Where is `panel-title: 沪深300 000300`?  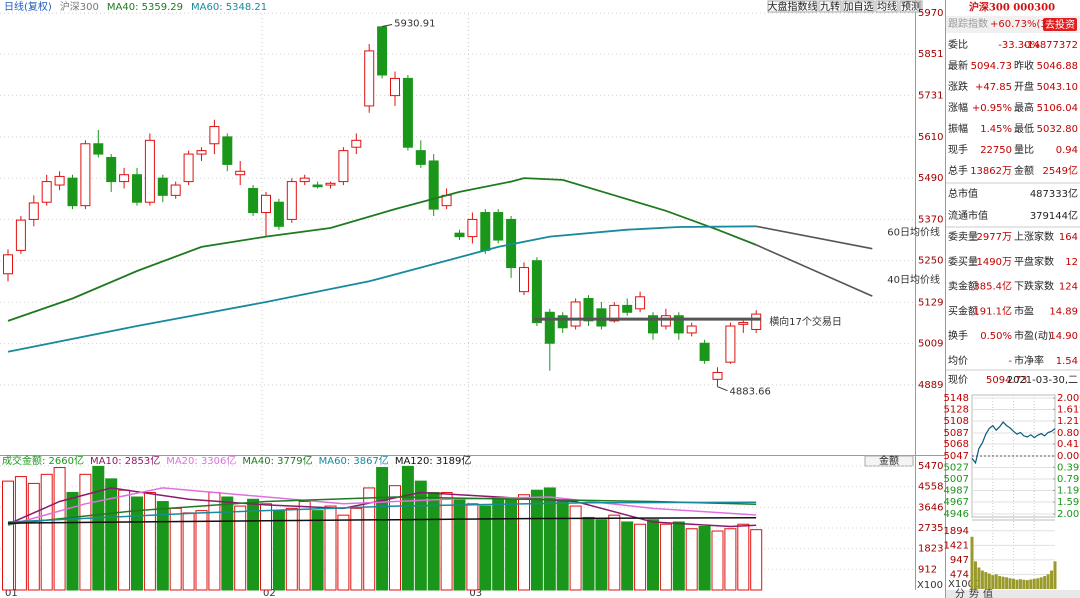 panel-title: 沪深300 000300 is located at coordinates (1012, 7).